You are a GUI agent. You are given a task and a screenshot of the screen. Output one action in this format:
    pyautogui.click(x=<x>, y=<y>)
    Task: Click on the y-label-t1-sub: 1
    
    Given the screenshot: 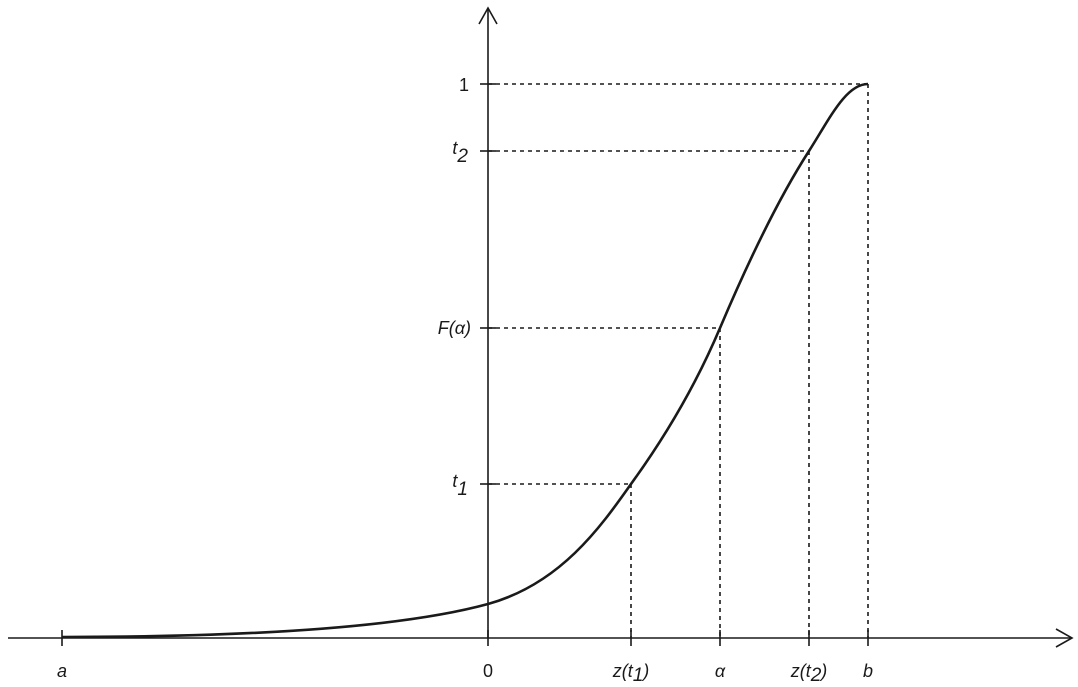 What is the action you would take?
    pyautogui.click(x=462, y=489)
    